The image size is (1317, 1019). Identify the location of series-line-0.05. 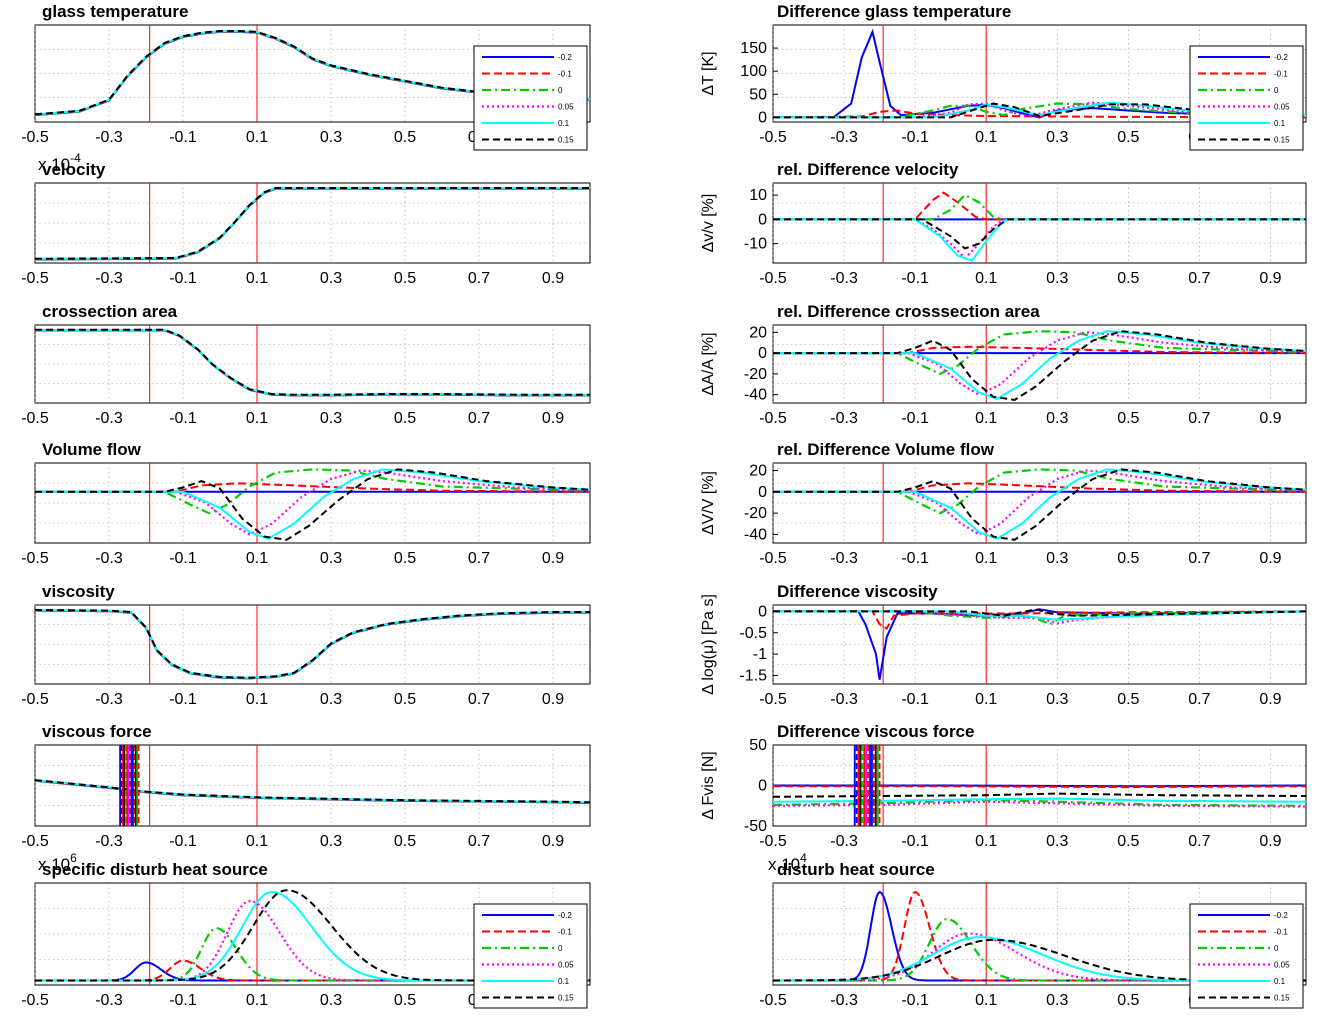
(312, 502).